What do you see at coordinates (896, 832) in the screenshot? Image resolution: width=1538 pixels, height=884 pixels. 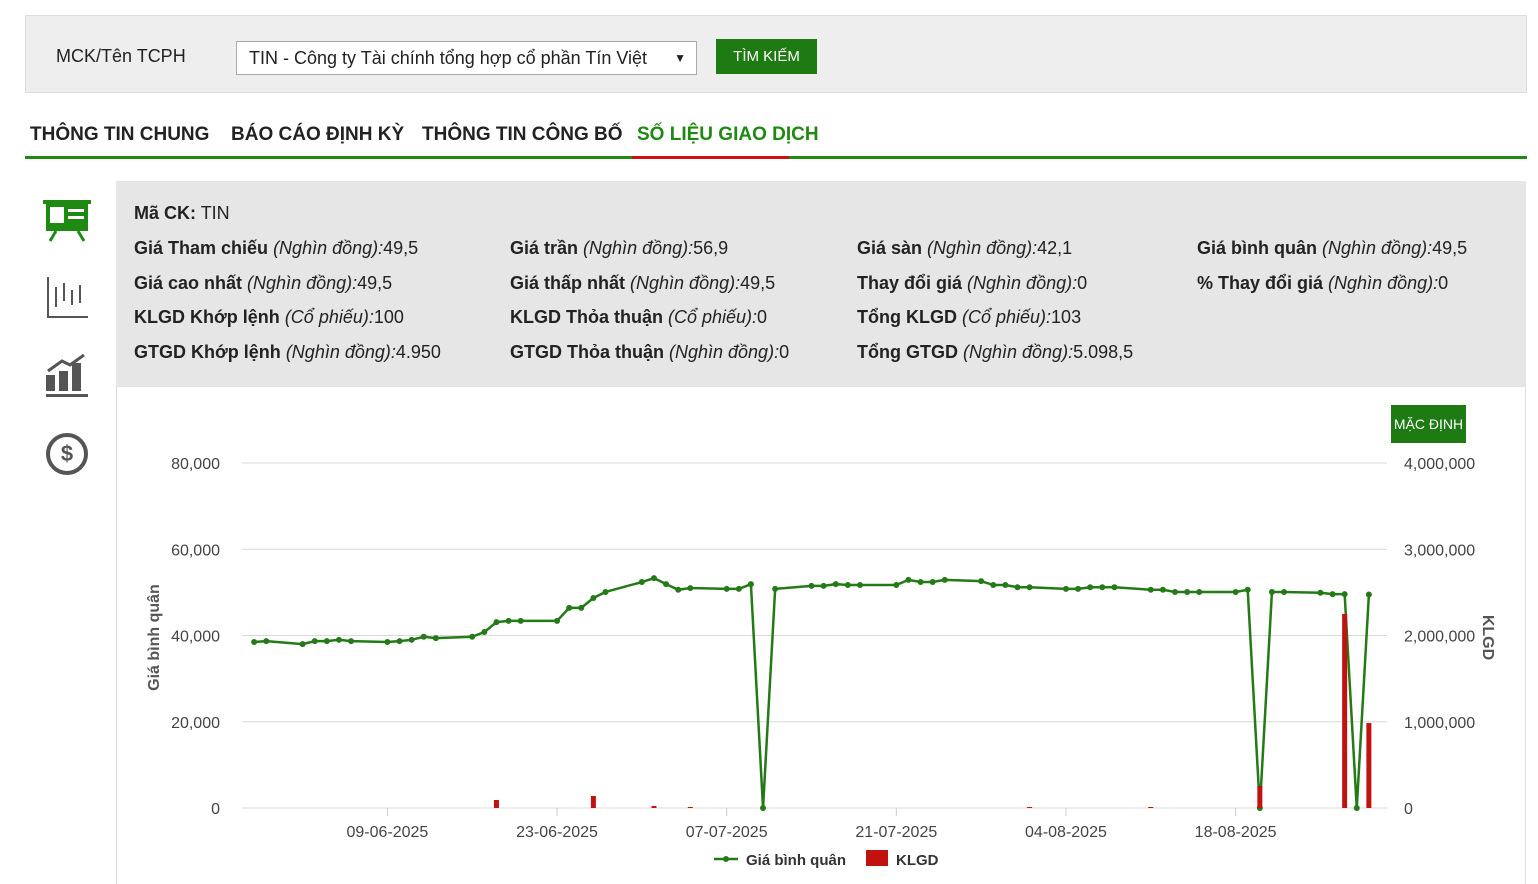 I see `x-tick-label: 21-07-2025` at bounding box center [896, 832].